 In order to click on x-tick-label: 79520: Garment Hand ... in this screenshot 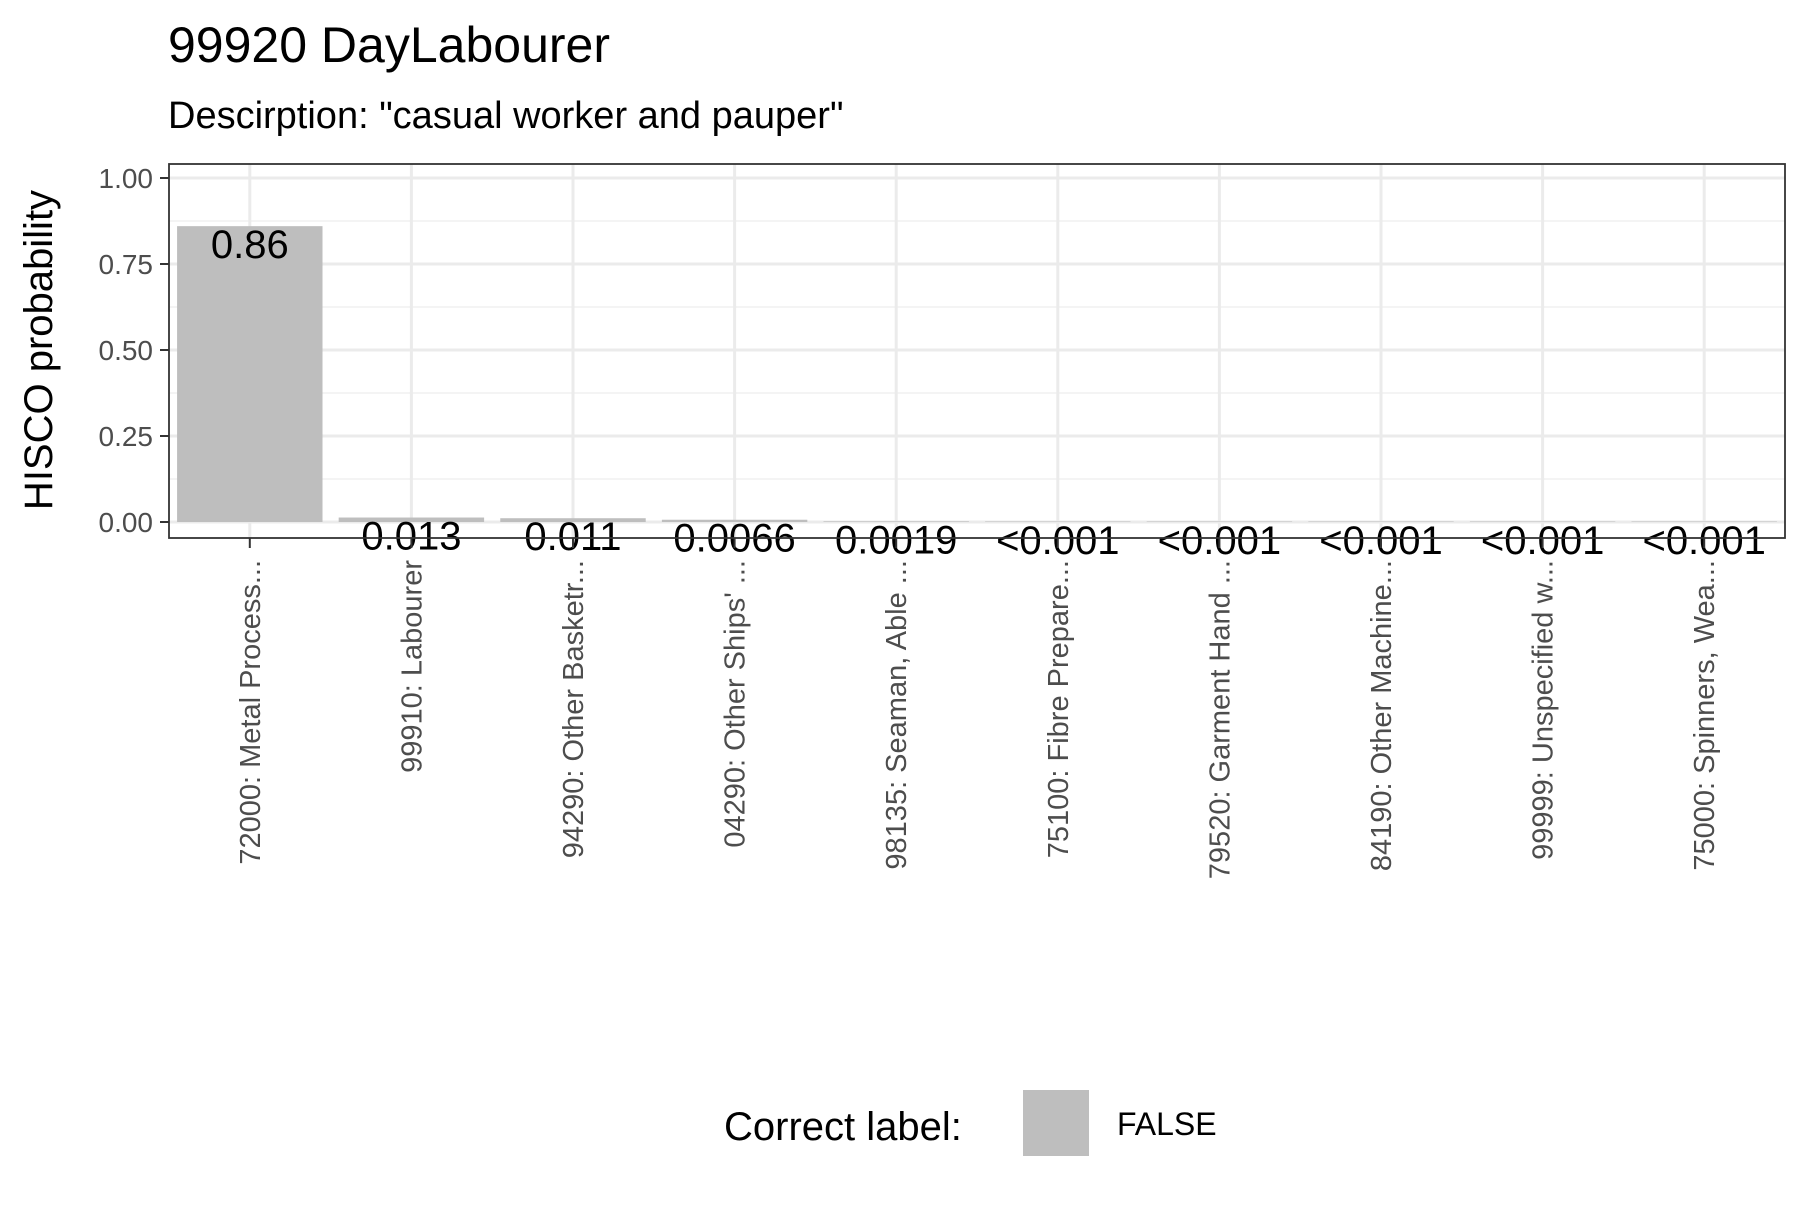, I will do `click(1220, 719)`.